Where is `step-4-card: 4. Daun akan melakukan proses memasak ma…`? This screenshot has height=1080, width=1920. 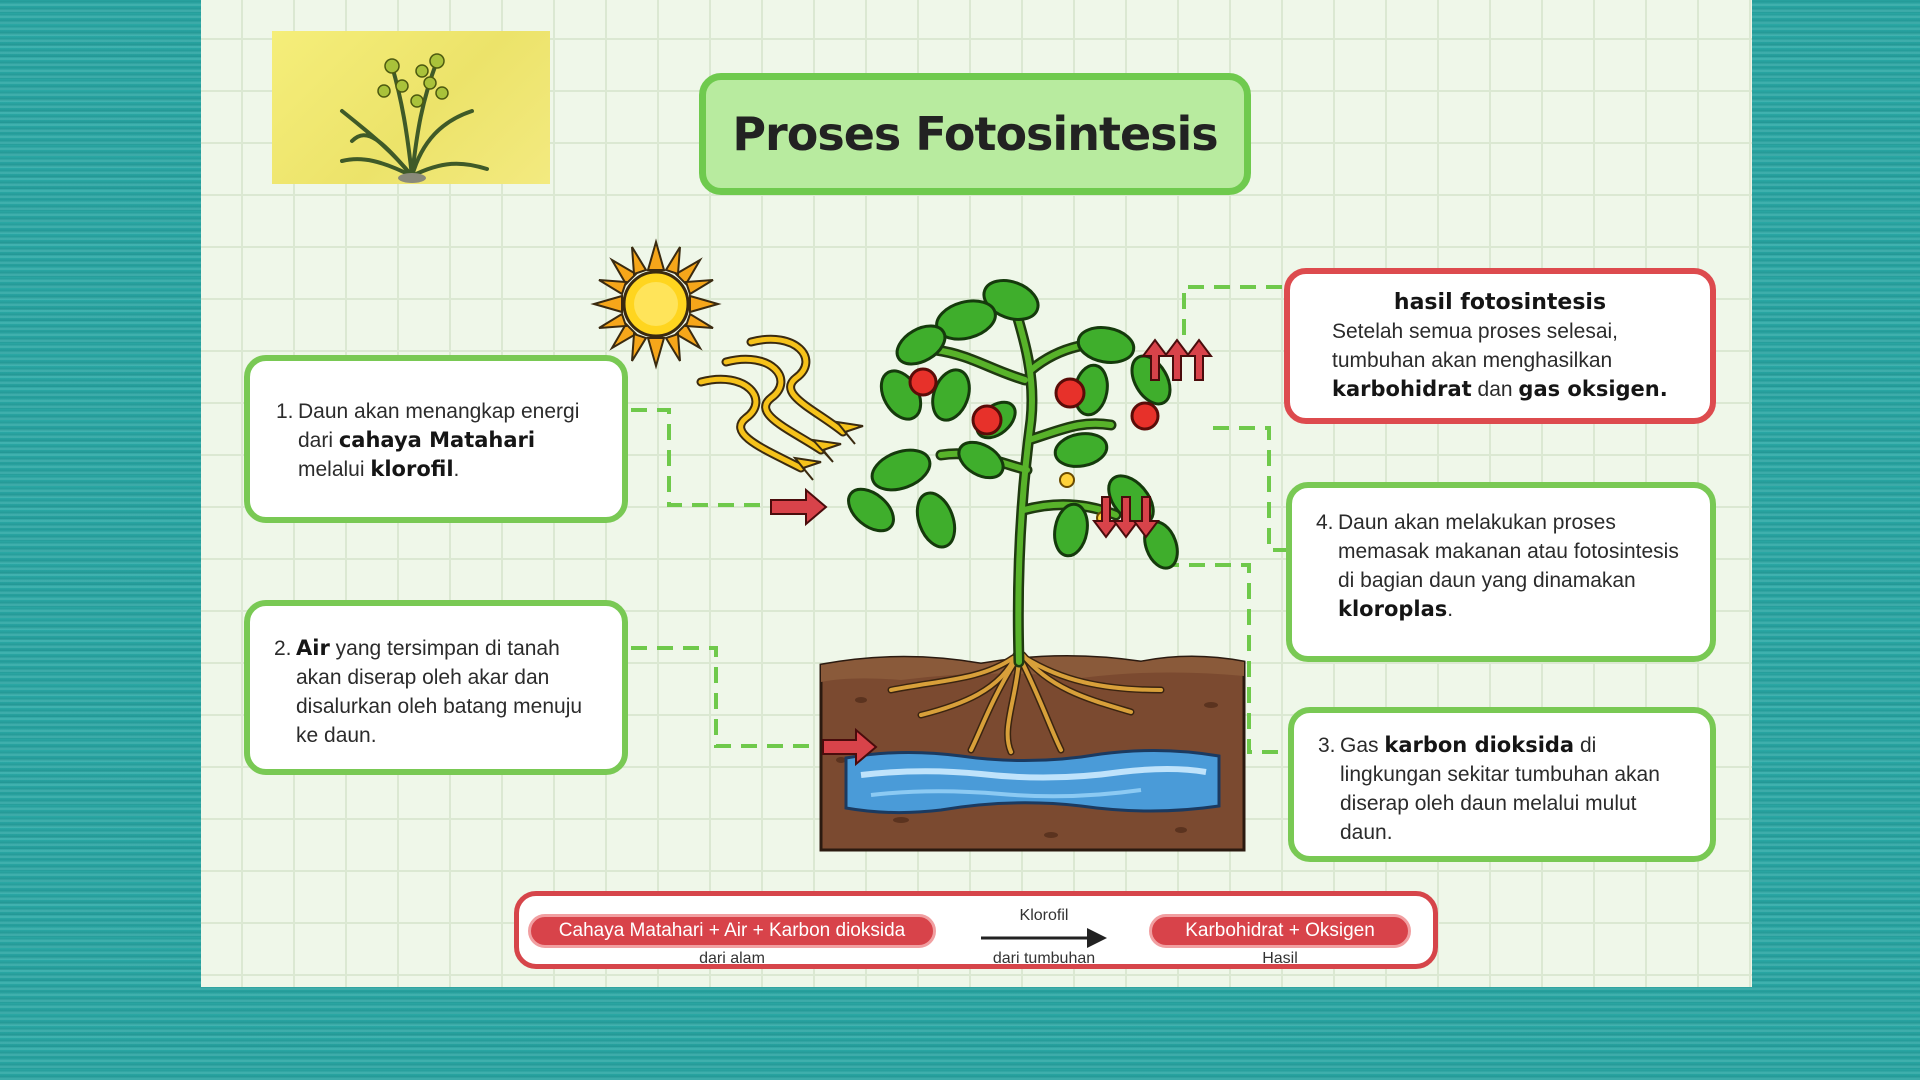 step-4-card: 4. Daun akan melakukan proses memasak ma… is located at coordinates (1501, 572).